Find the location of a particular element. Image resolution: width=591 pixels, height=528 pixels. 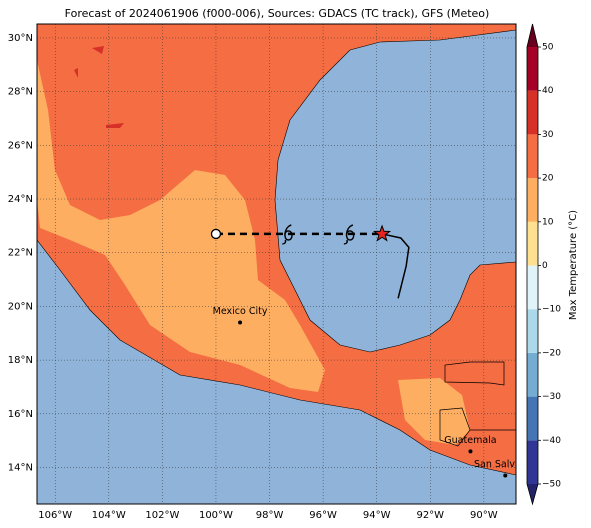

colorbar-tick-label: 50 is located at coordinates (548, 48).